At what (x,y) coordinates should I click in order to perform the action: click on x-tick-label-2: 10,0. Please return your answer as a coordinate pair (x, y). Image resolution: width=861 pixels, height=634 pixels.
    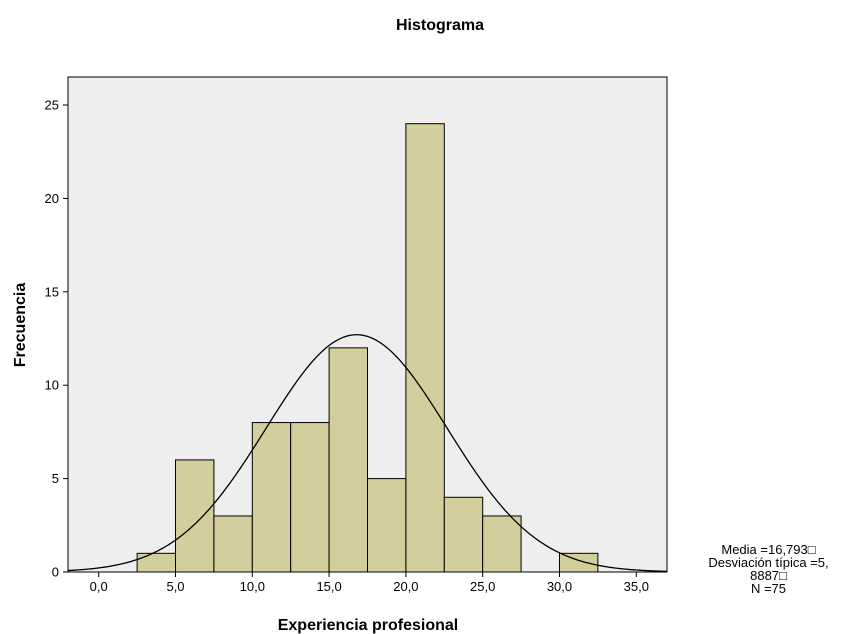
    Looking at the image, I should click on (252, 586).